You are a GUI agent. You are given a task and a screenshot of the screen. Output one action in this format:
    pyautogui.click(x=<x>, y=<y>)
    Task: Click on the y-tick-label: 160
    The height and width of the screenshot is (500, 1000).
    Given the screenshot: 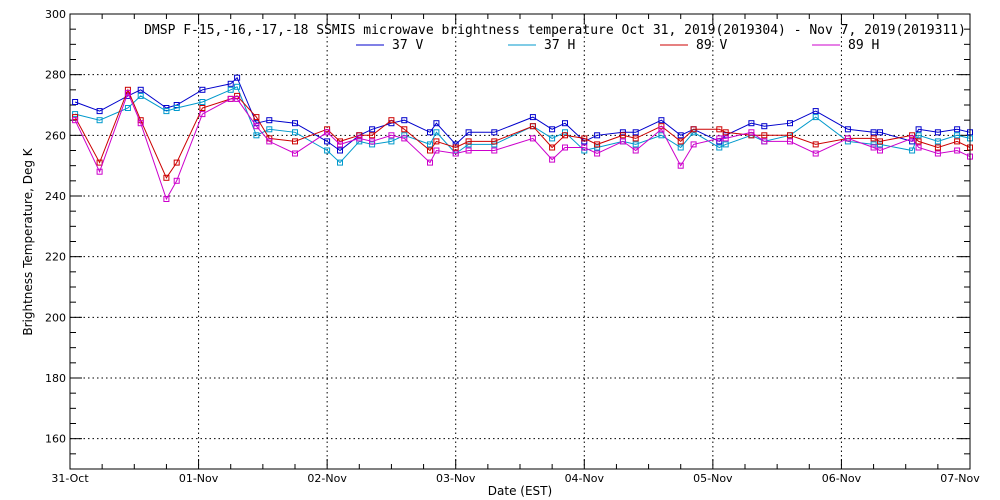 What is the action you would take?
    pyautogui.click(x=55, y=439)
    